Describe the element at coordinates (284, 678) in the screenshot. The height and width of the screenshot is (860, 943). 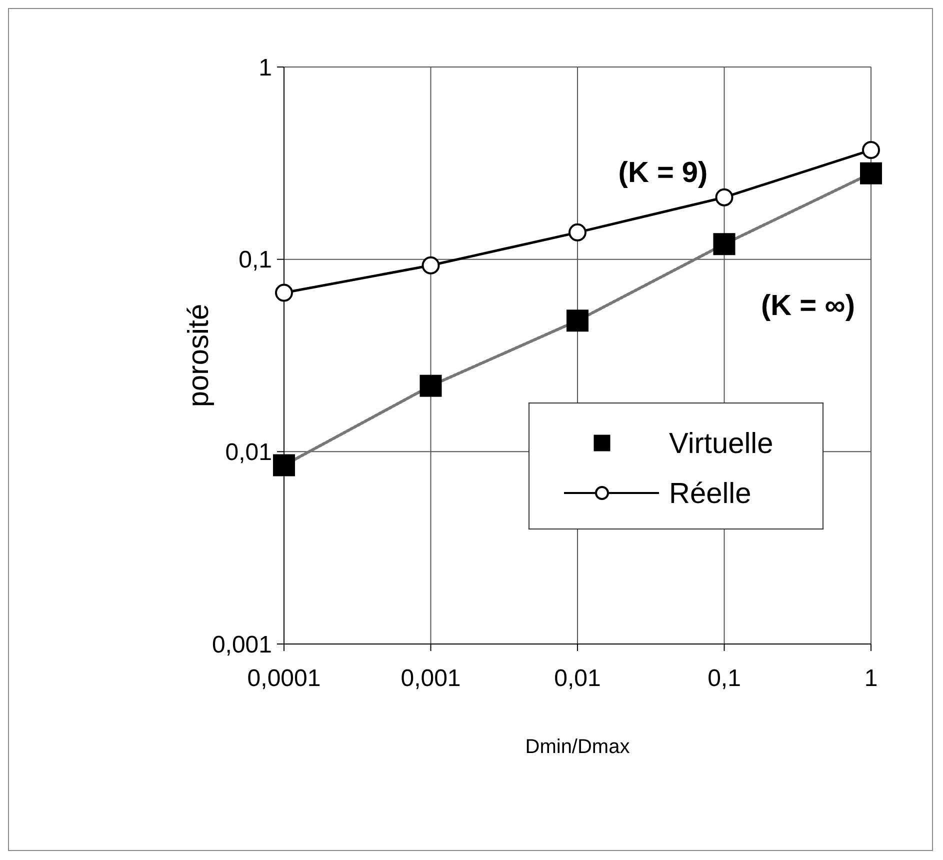
I see `x-tick-label: 0,0001` at that location.